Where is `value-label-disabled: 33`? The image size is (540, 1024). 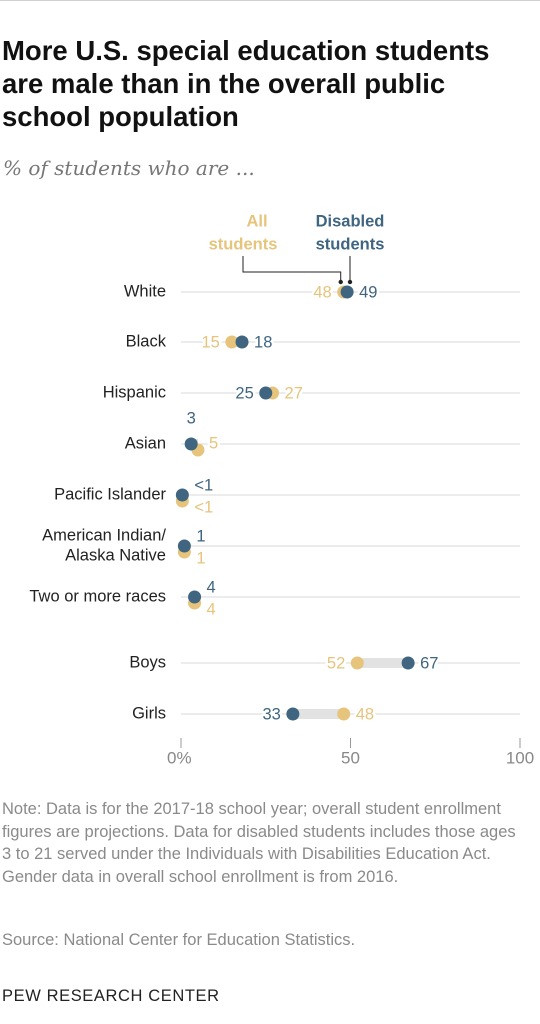 value-label-disabled: 33 is located at coordinates (272, 714).